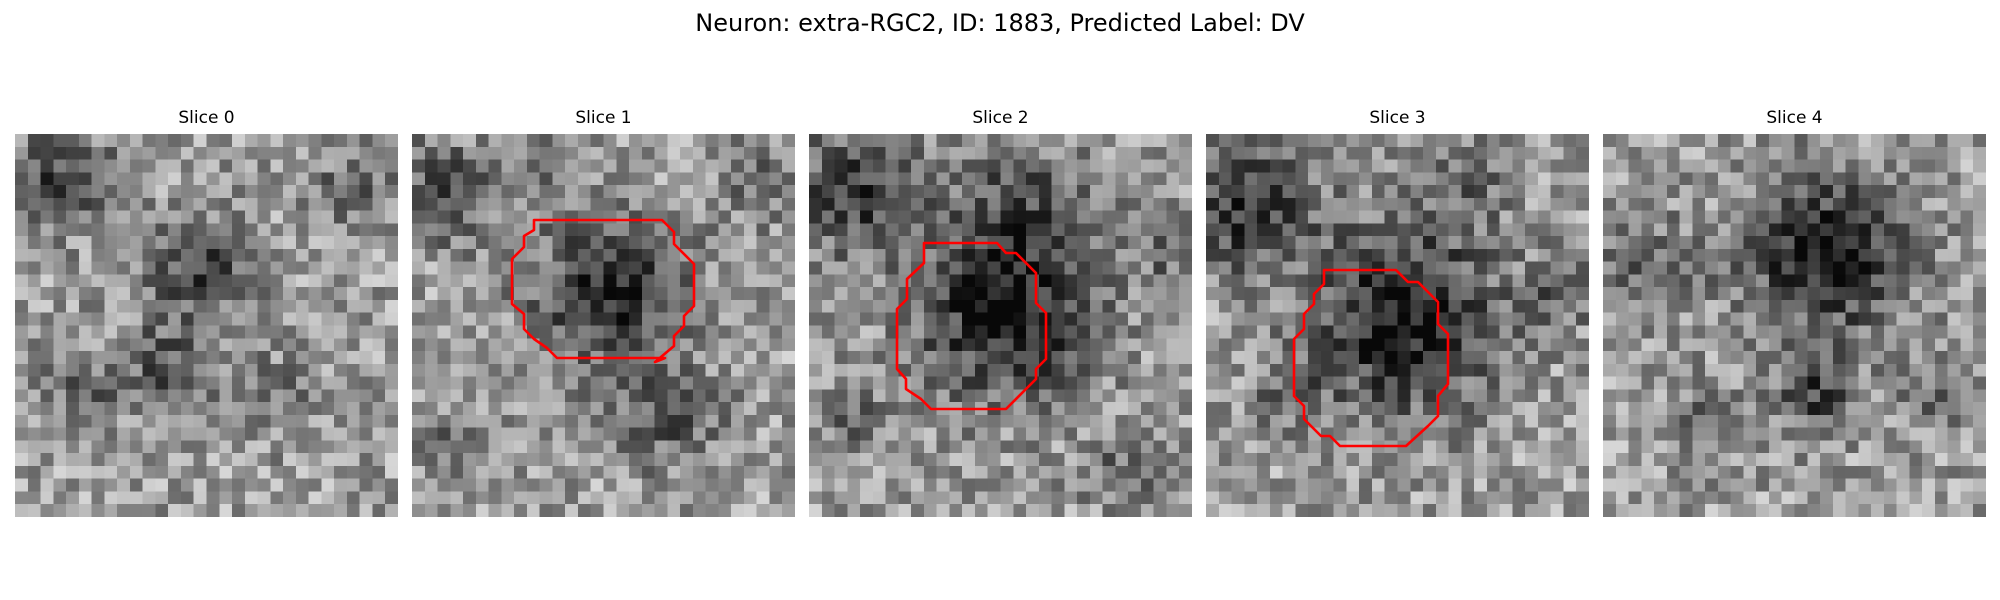 Image resolution: width=2000 pixels, height=600 pixels. What do you see at coordinates (1397, 118) in the screenshot?
I see `slice-title: Slice 3` at bounding box center [1397, 118].